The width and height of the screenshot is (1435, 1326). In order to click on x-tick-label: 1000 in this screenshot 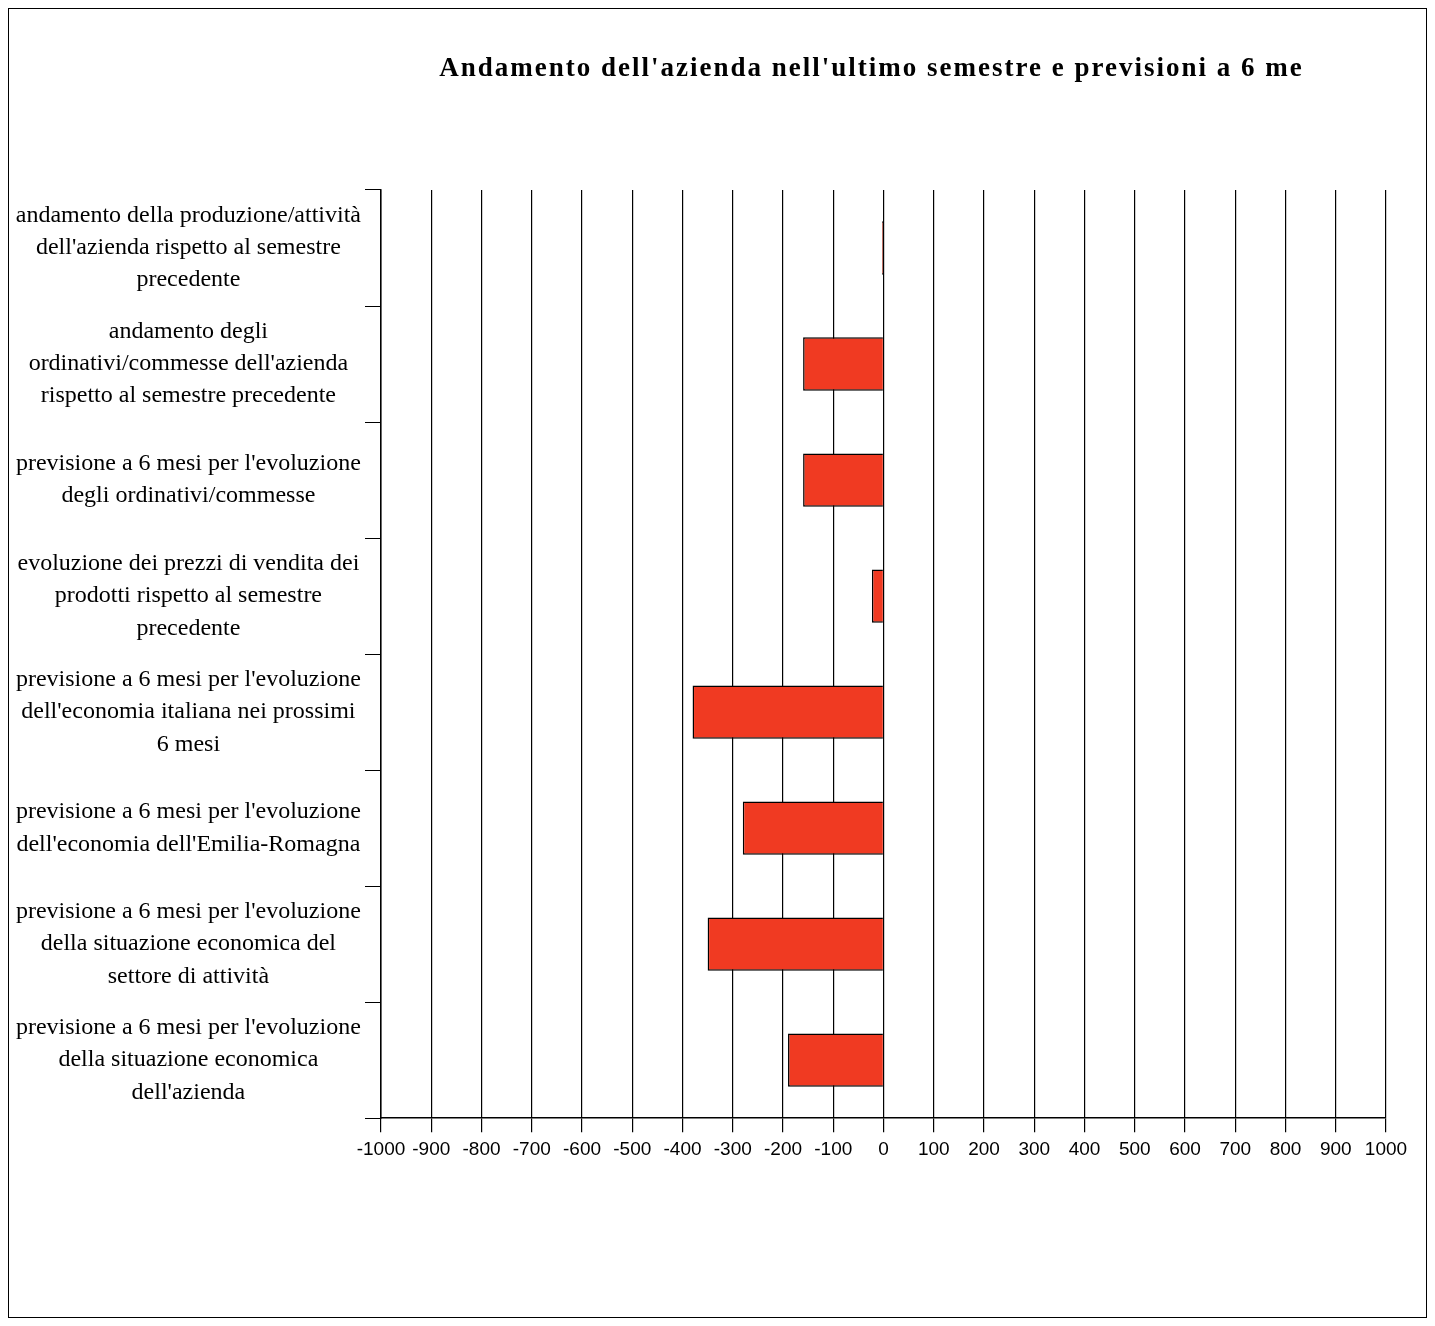, I will do `click(1386, 1148)`.